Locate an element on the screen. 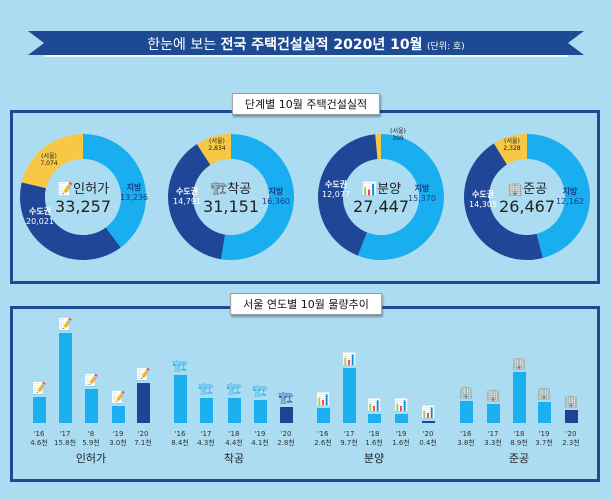 The width and height of the screenshot is (612, 499). bar-label: '17 9.7천 is located at coordinates (349, 439).